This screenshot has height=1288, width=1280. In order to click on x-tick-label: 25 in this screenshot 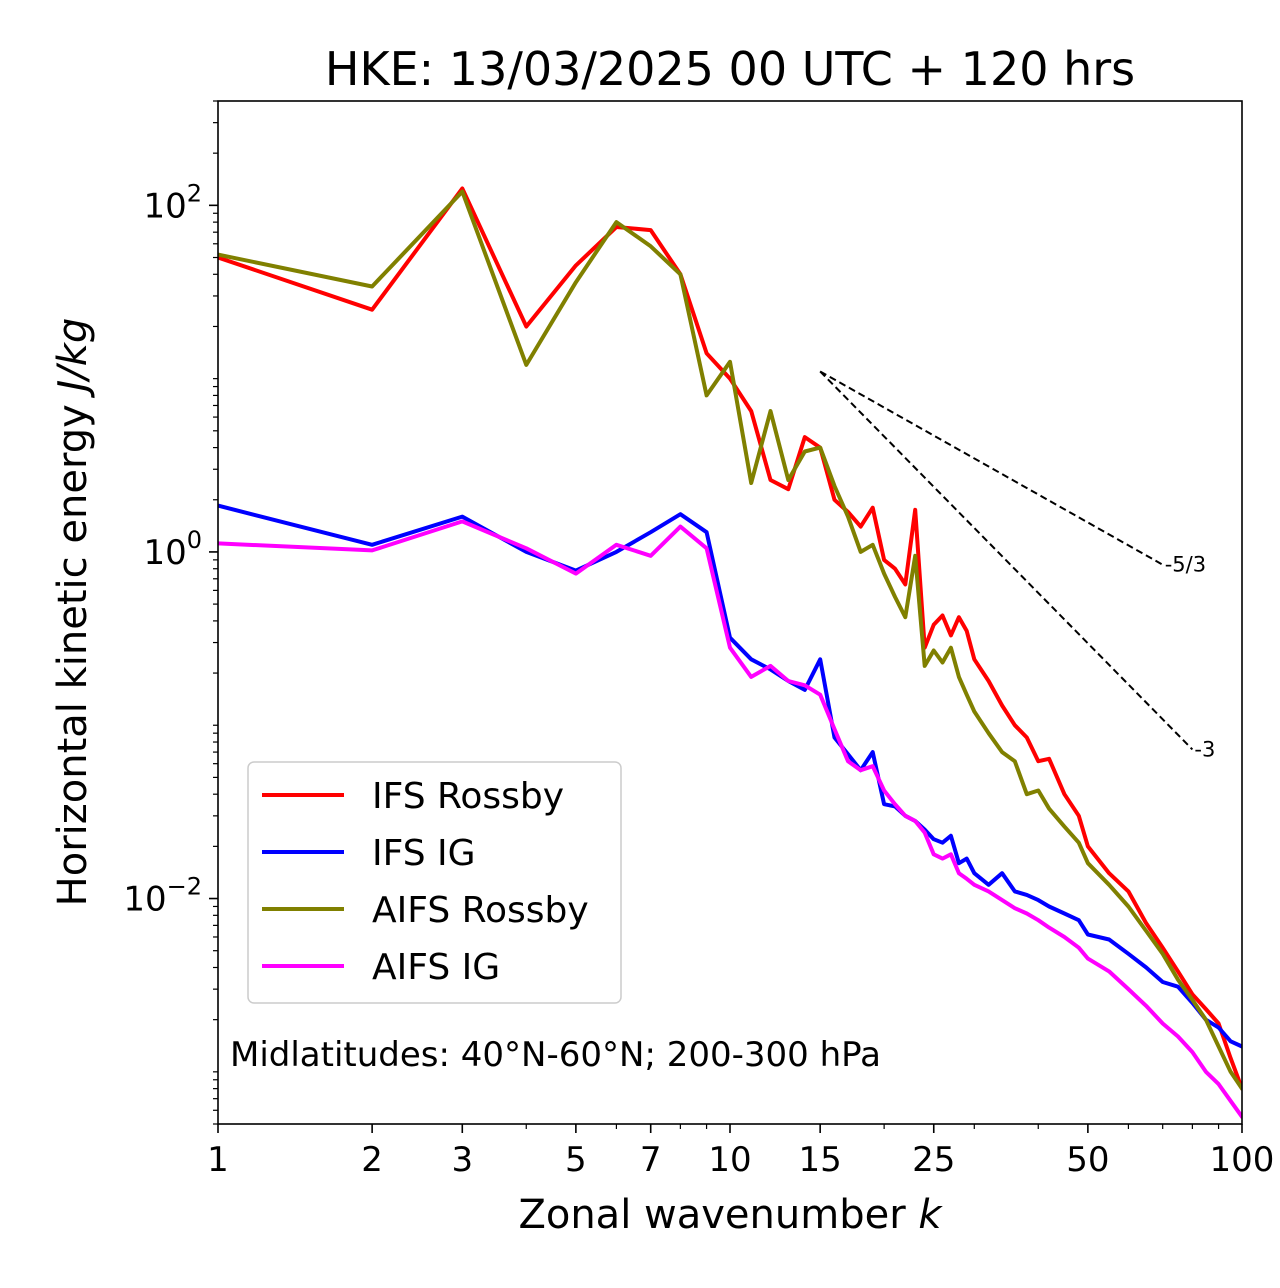, I will do `click(933, 1160)`.